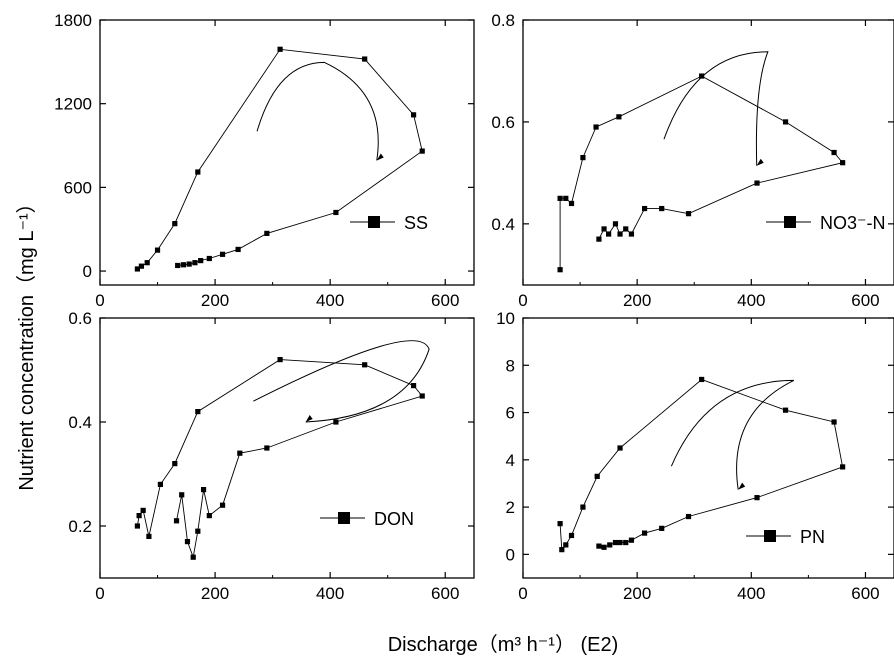 Image resolution: width=894 pixels, height=661 pixels. What do you see at coordinates (785, 537) in the screenshot?
I see `legend: PN` at bounding box center [785, 537].